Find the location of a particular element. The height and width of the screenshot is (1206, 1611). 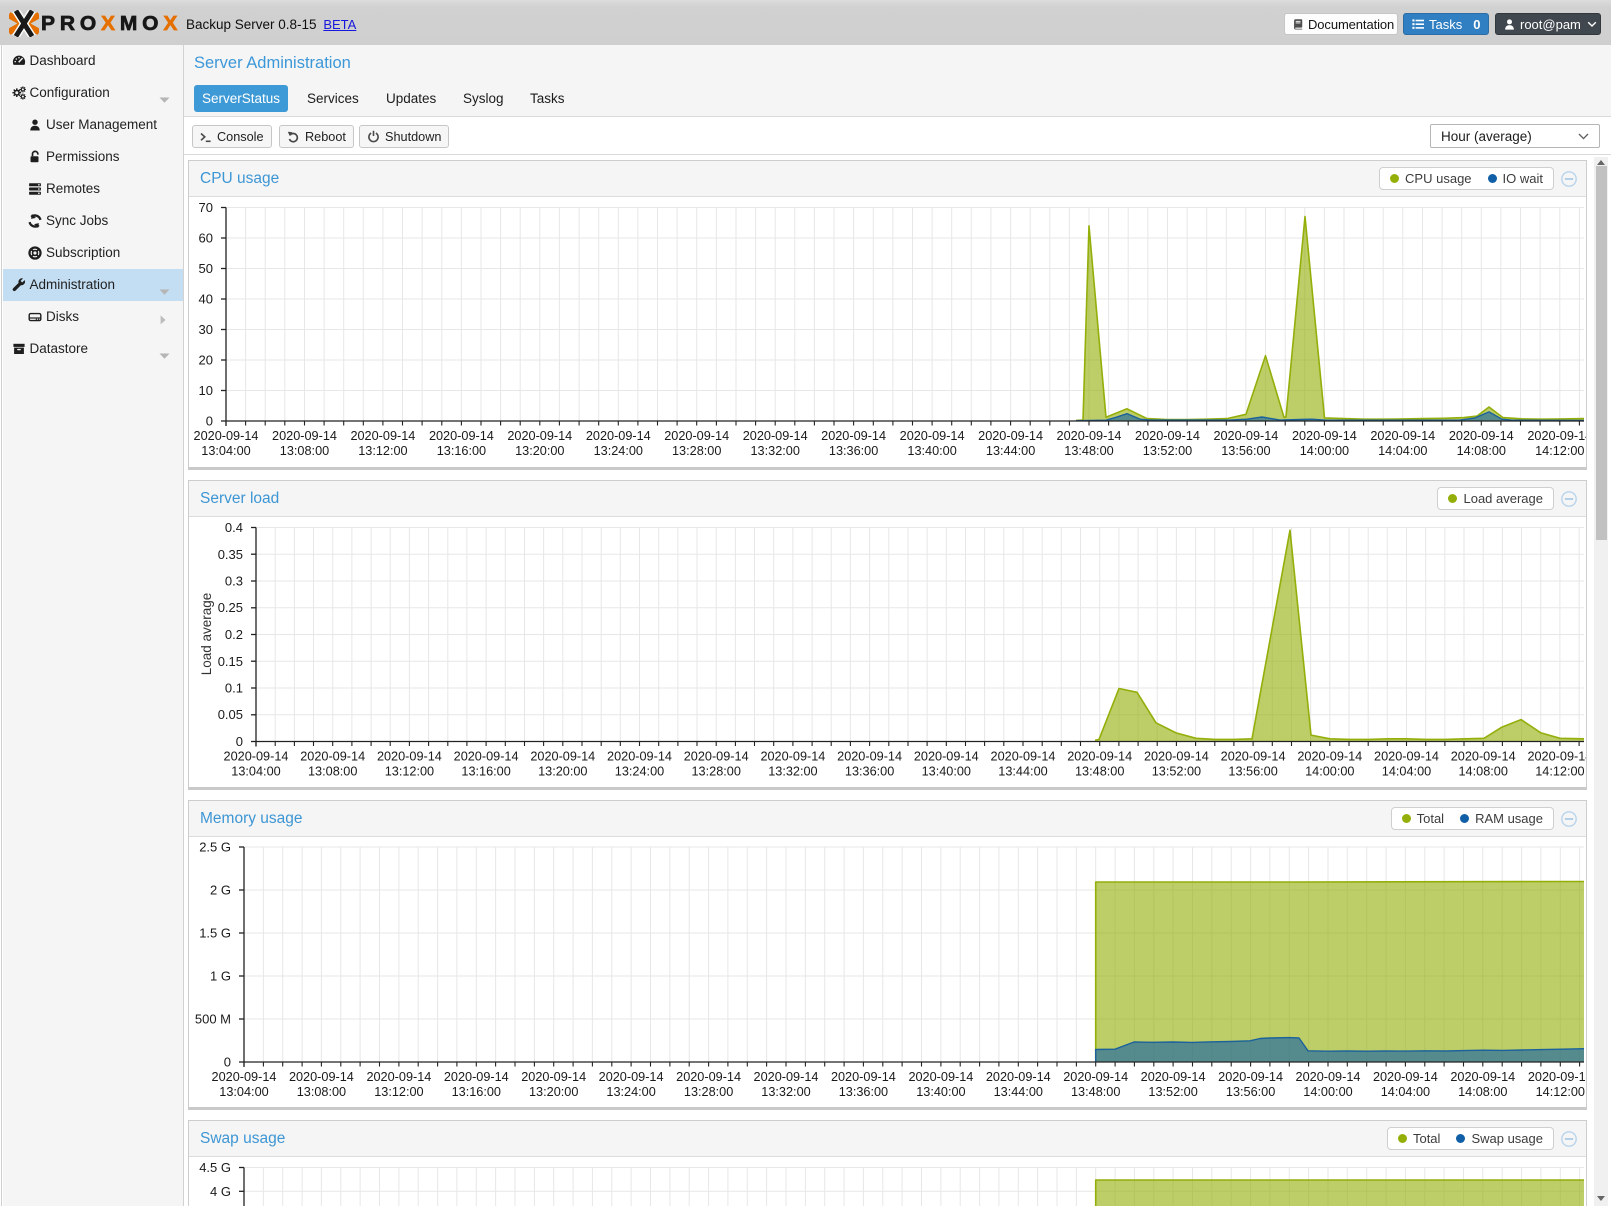

svg-text: 10 is located at coordinates (206, 390).